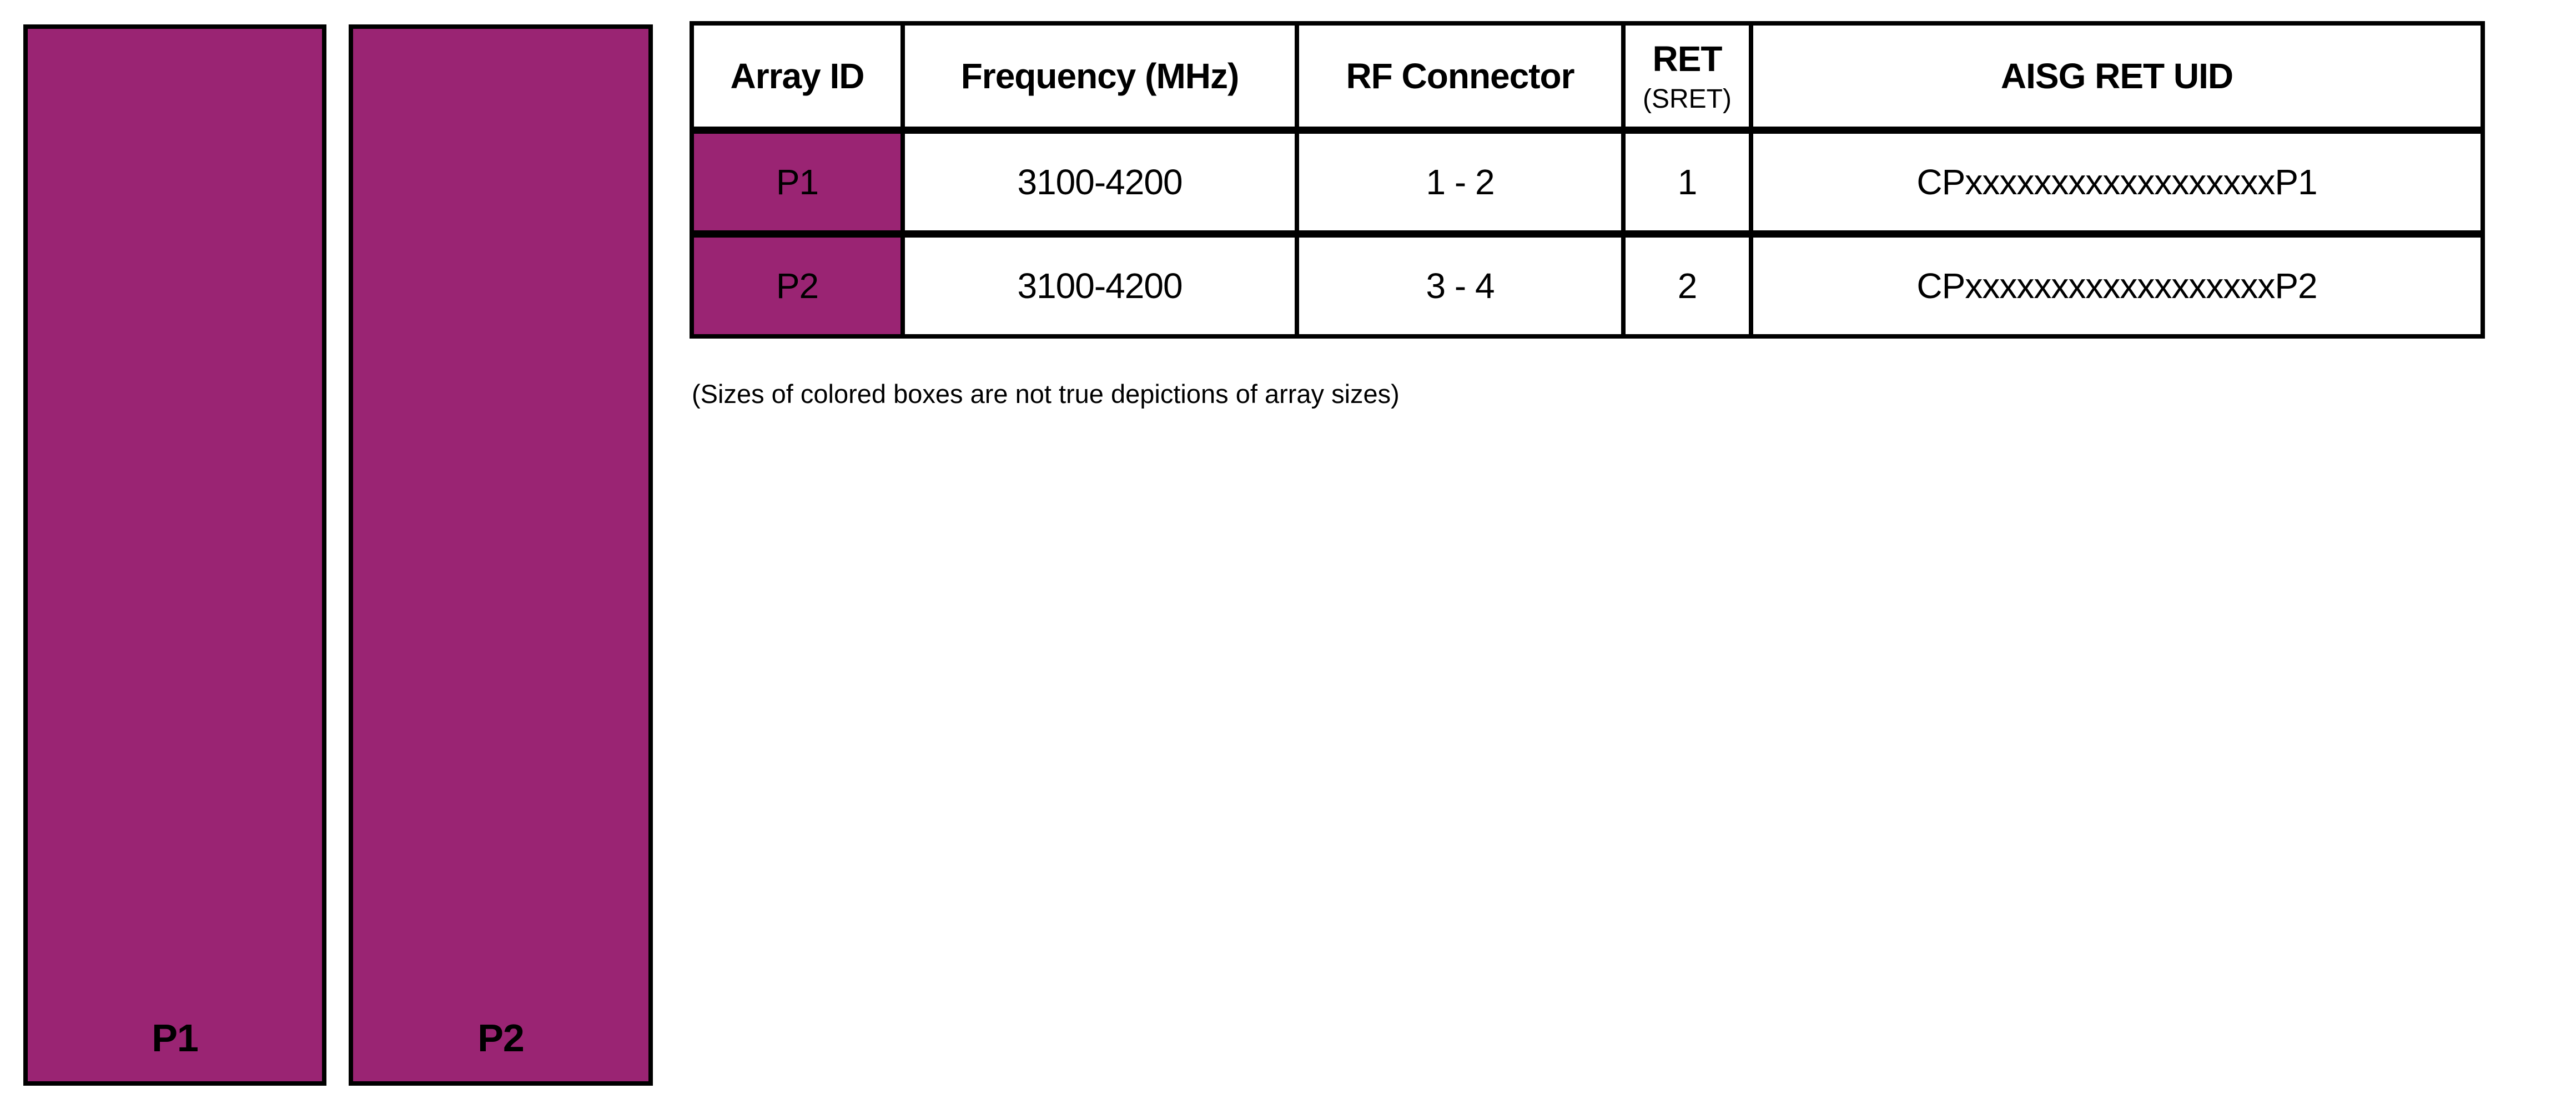 The width and height of the screenshot is (2576, 1119). I want to click on col-header-array-id: Array ID, so click(797, 77).